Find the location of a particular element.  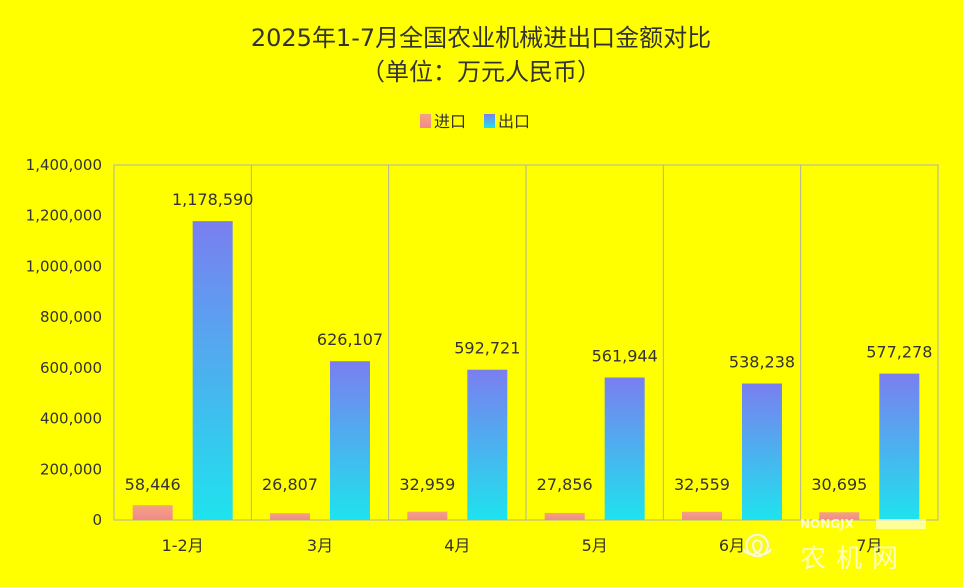

watermark-glyph: ꖘ is located at coordinates (757, 547).